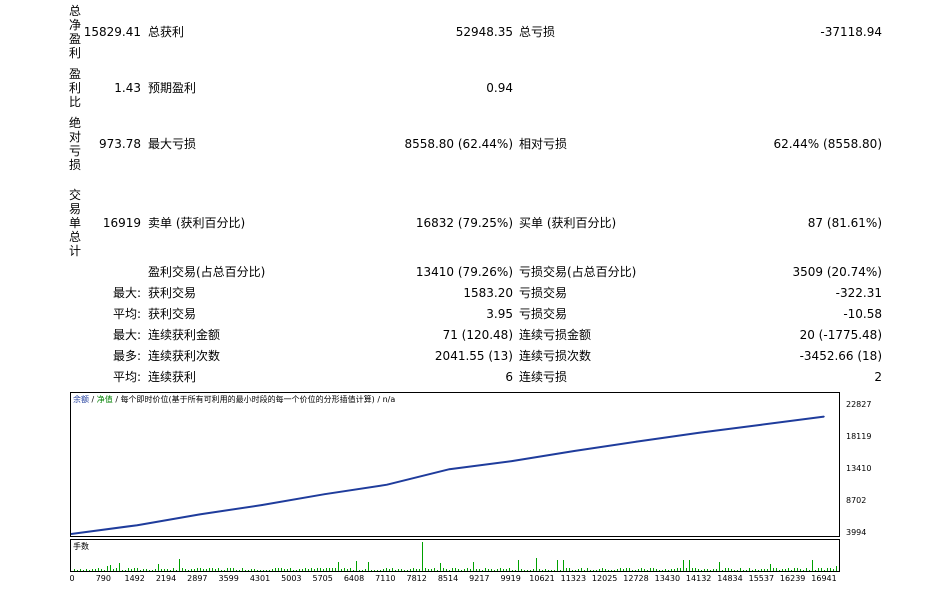  I want to click on x-tick-label: 9919, so click(510, 578).